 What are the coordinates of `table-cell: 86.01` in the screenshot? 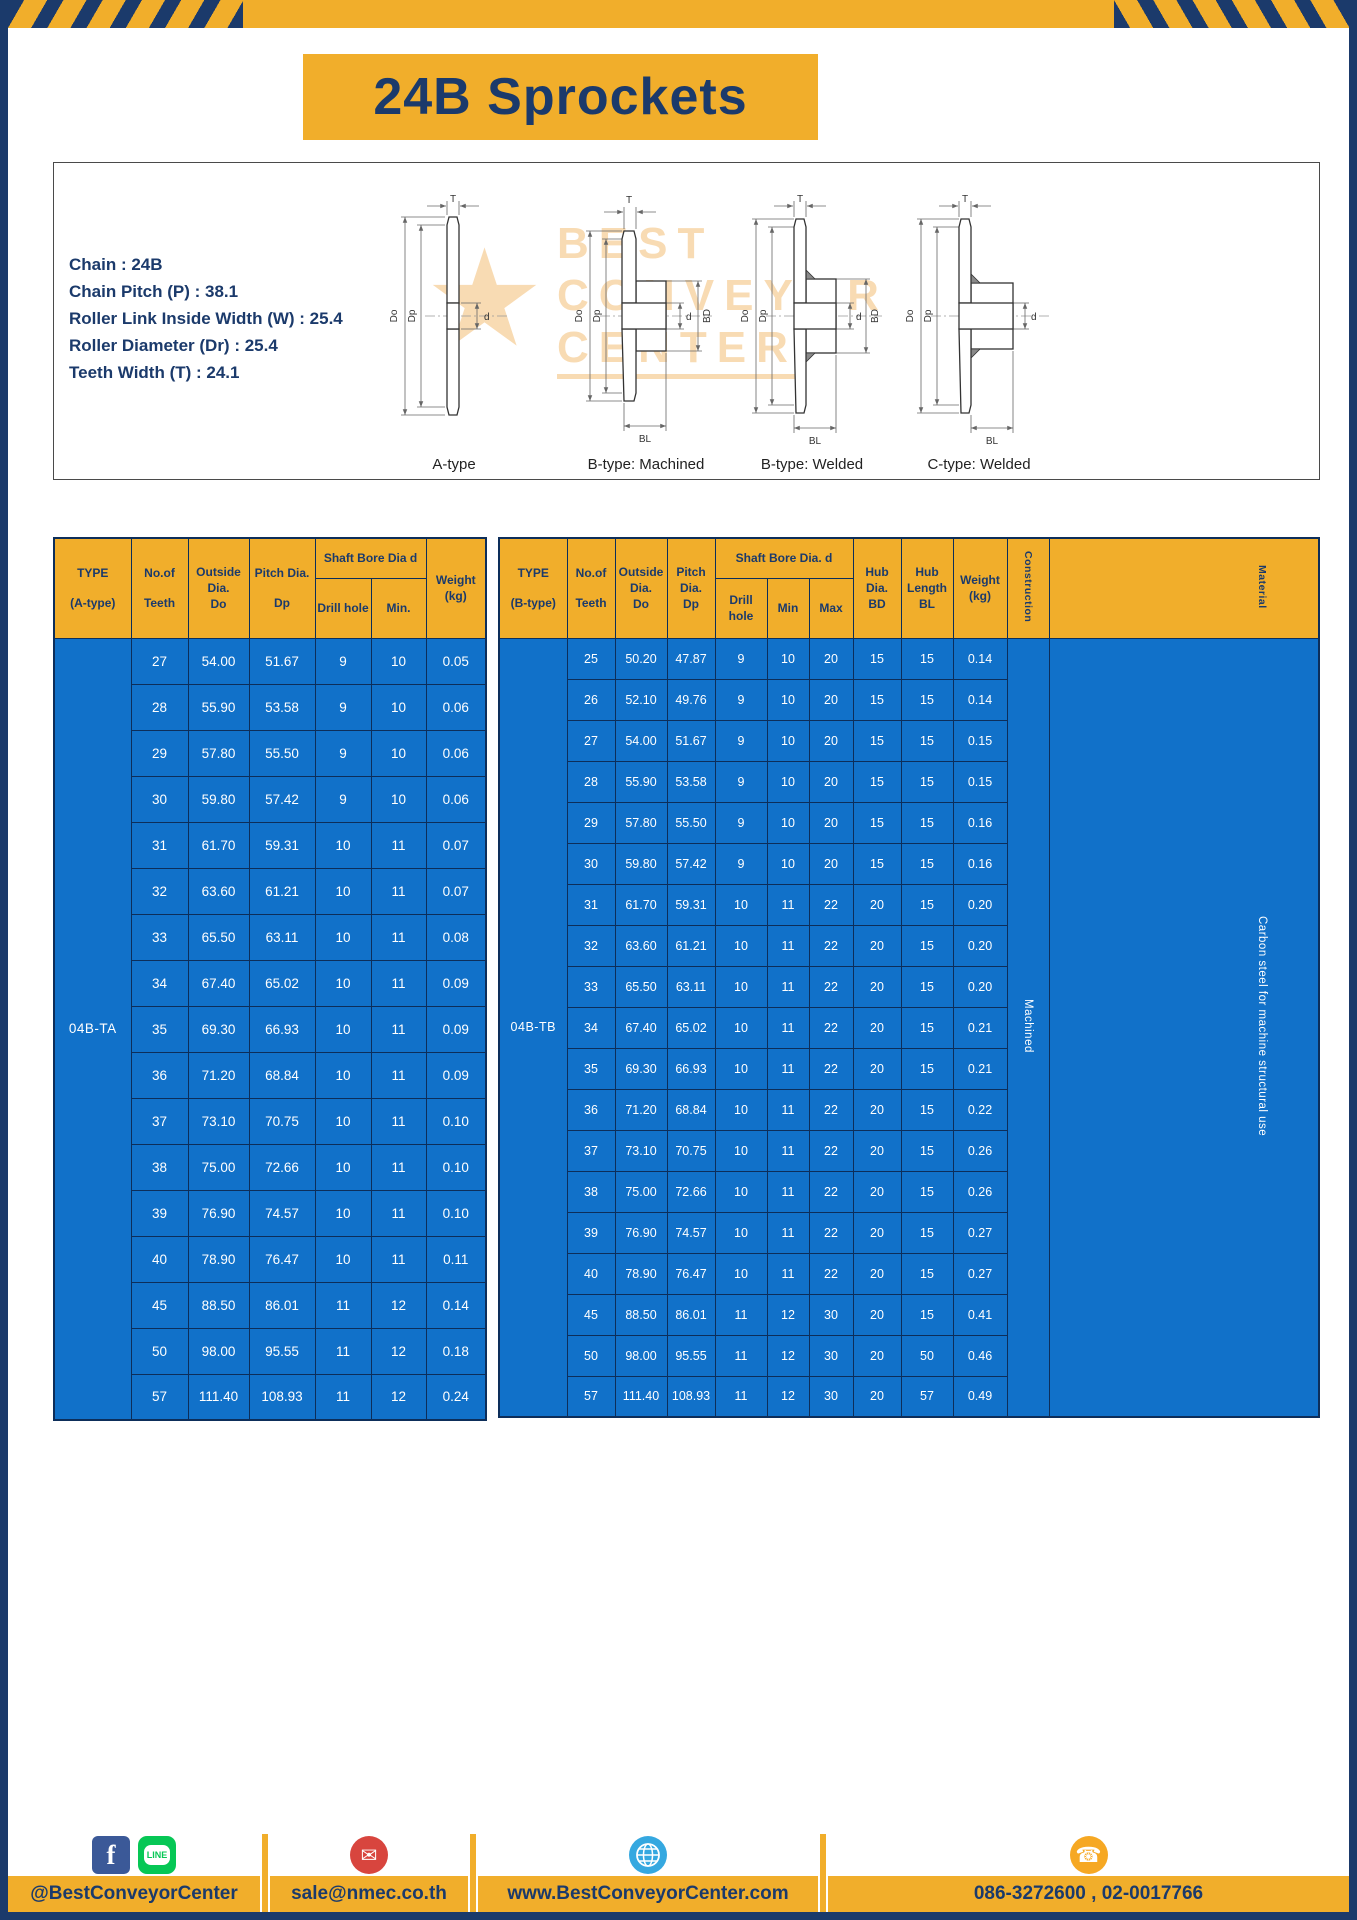 It's located at (691, 1314).